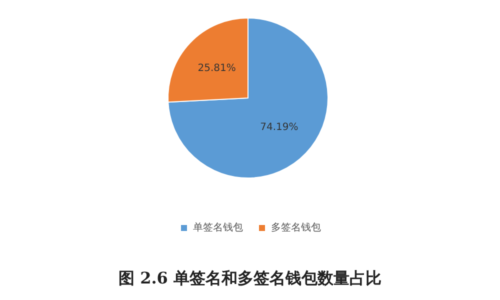 The image size is (500, 300). What do you see at coordinates (250, 278) in the screenshot?
I see `caption: 图 2.6 单签名和多签名钱包数量占比` at bounding box center [250, 278].